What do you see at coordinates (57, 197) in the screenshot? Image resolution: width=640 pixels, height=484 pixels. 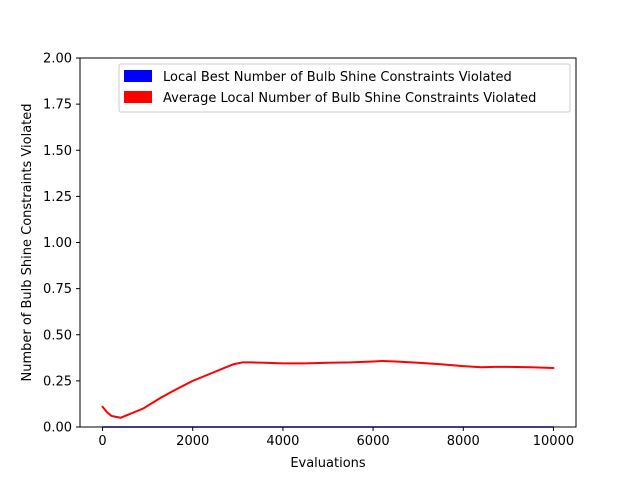 I see `y-tick-label: 1.25` at bounding box center [57, 197].